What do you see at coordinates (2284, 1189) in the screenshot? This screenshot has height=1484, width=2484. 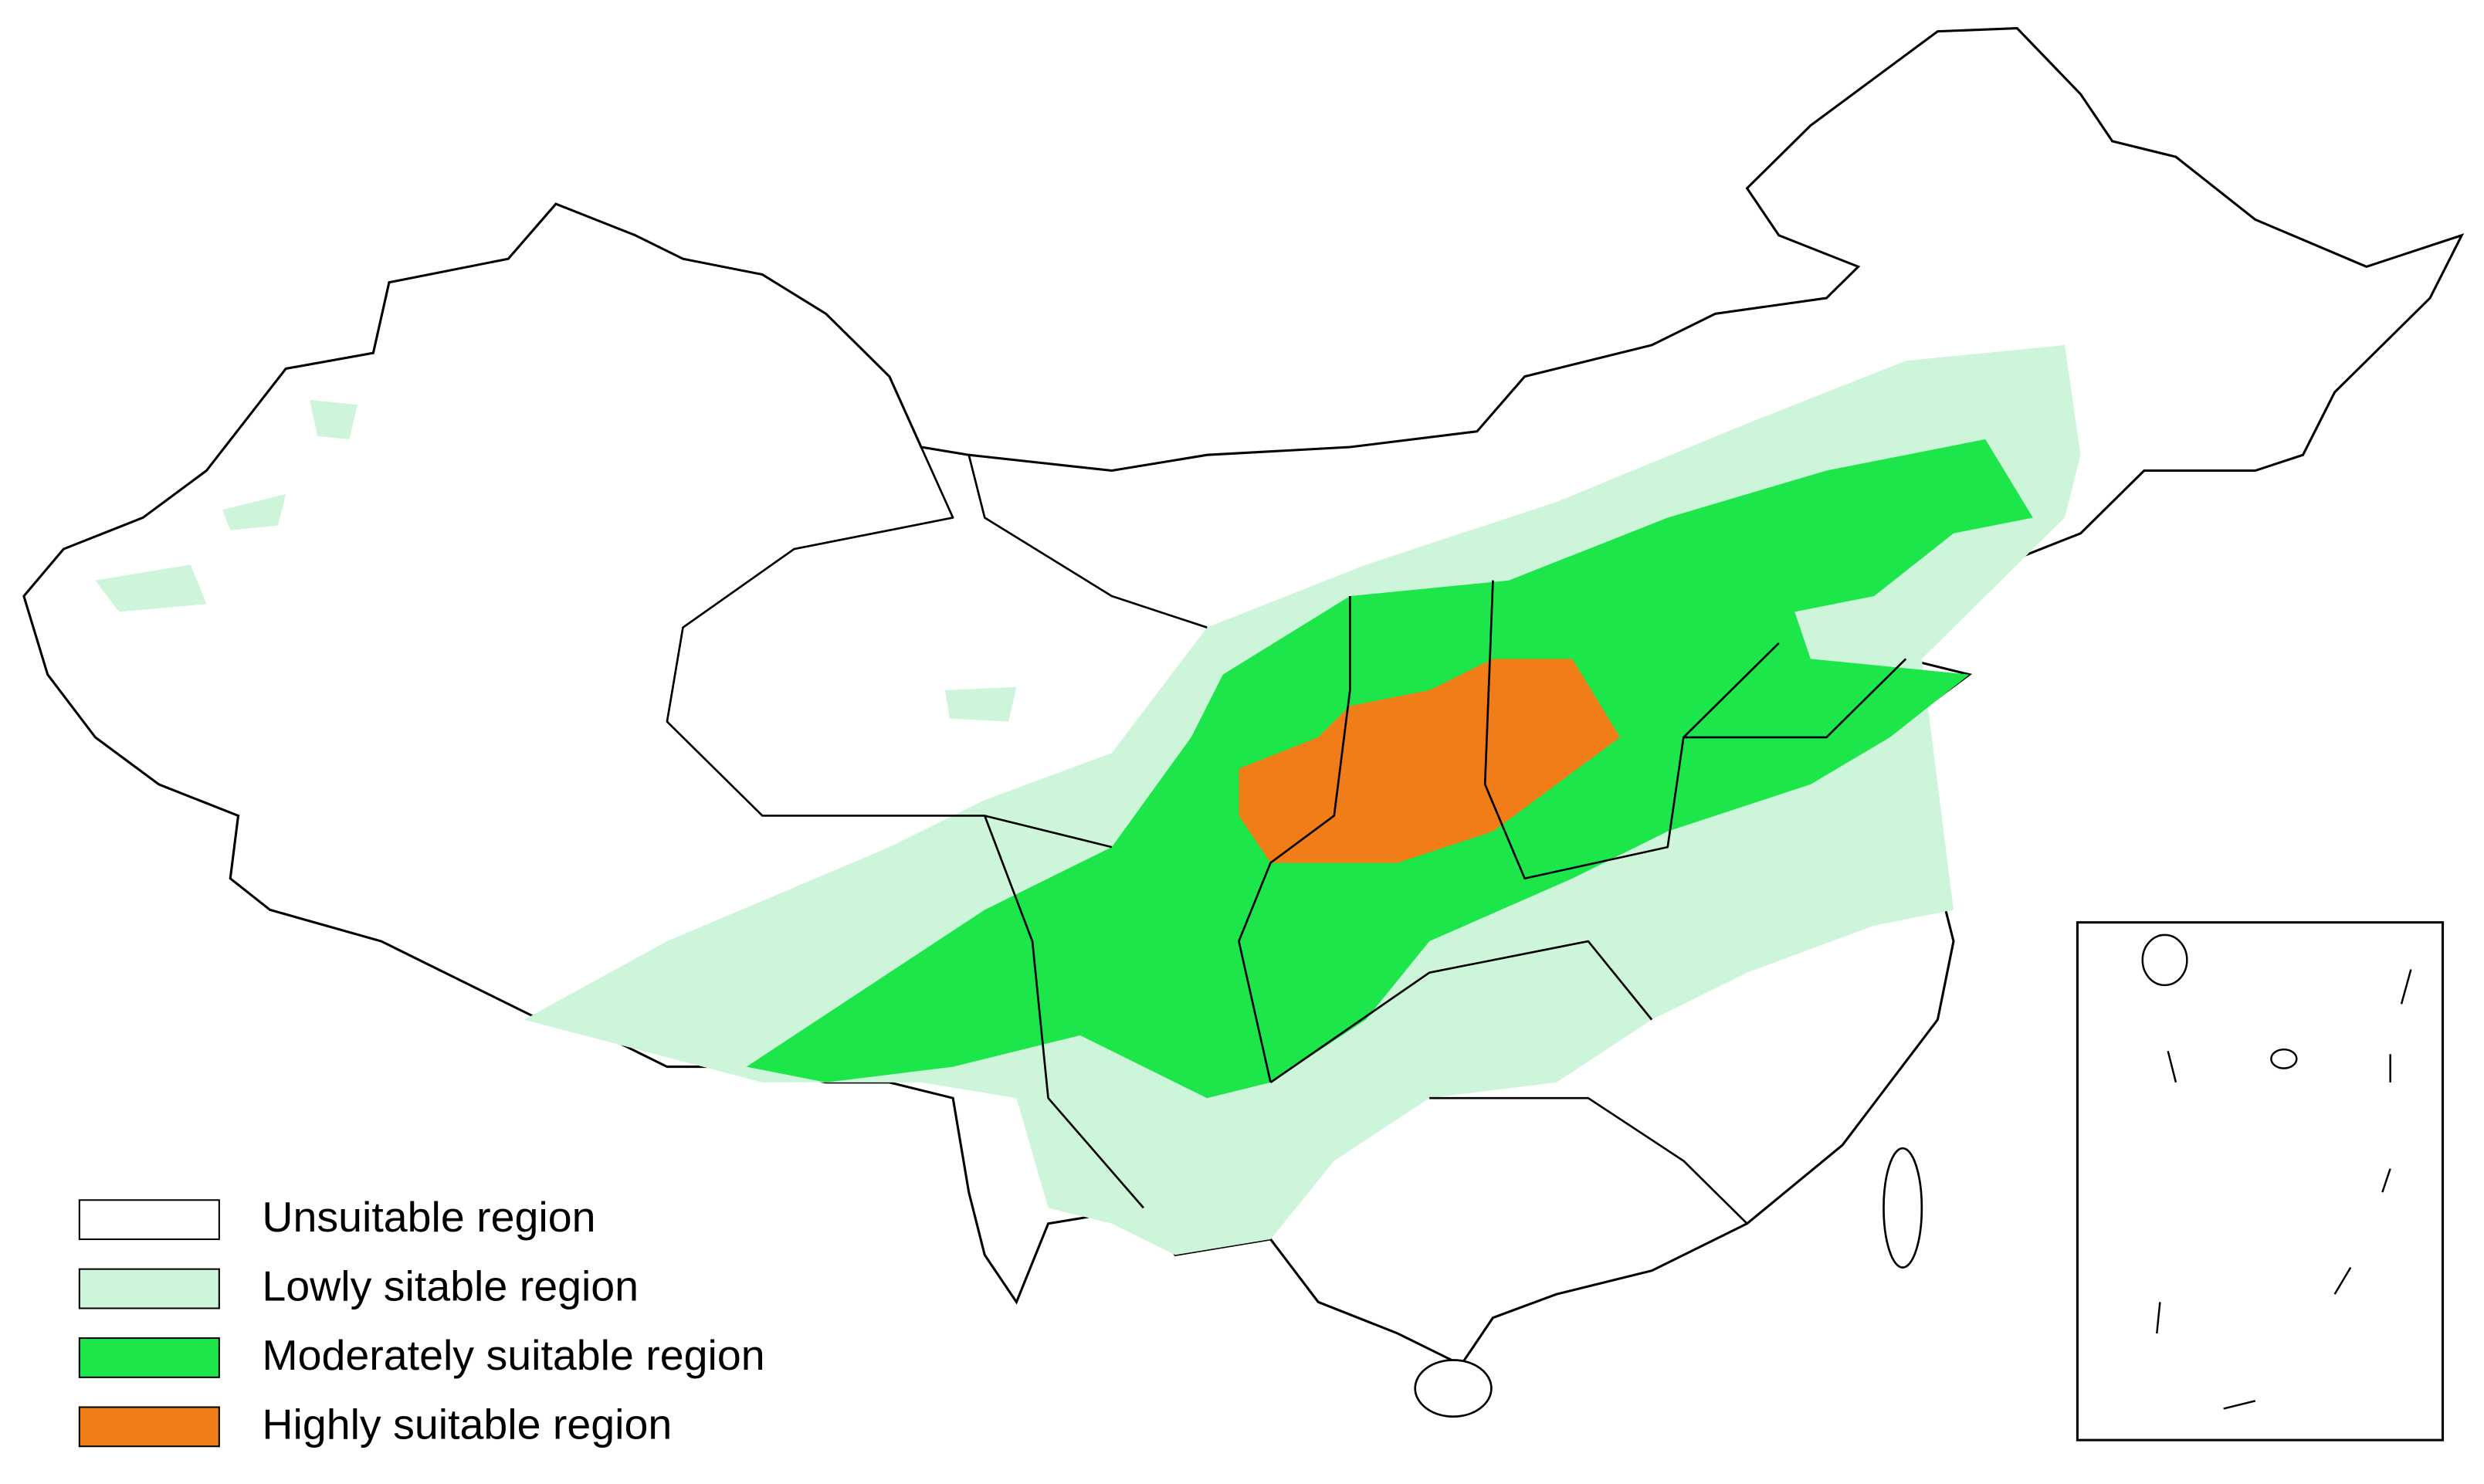 I see `inset-boundary-dashes` at bounding box center [2284, 1189].